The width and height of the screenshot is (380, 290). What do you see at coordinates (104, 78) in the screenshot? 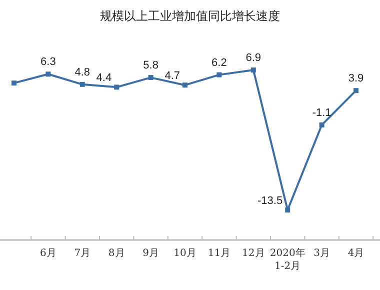
I see `data-label: 4.4` at bounding box center [104, 78].